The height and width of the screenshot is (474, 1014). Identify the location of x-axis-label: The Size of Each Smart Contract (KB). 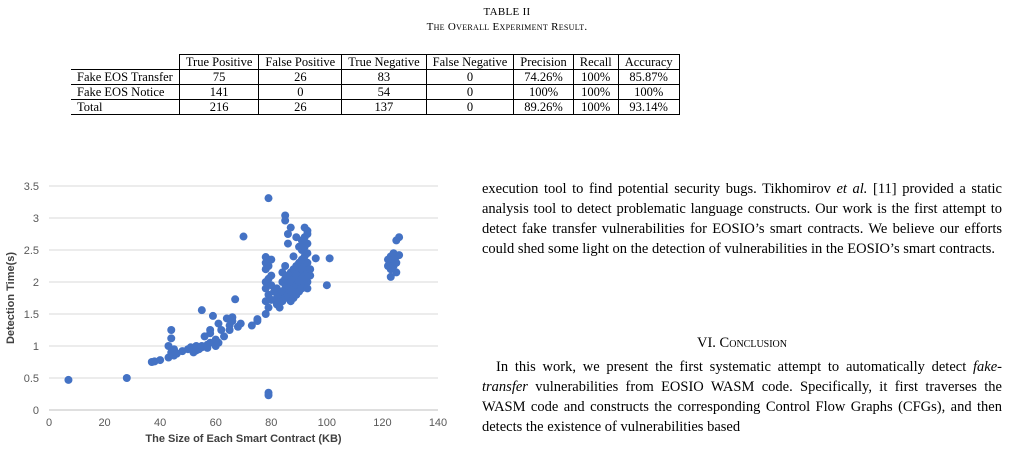
(243, 439).